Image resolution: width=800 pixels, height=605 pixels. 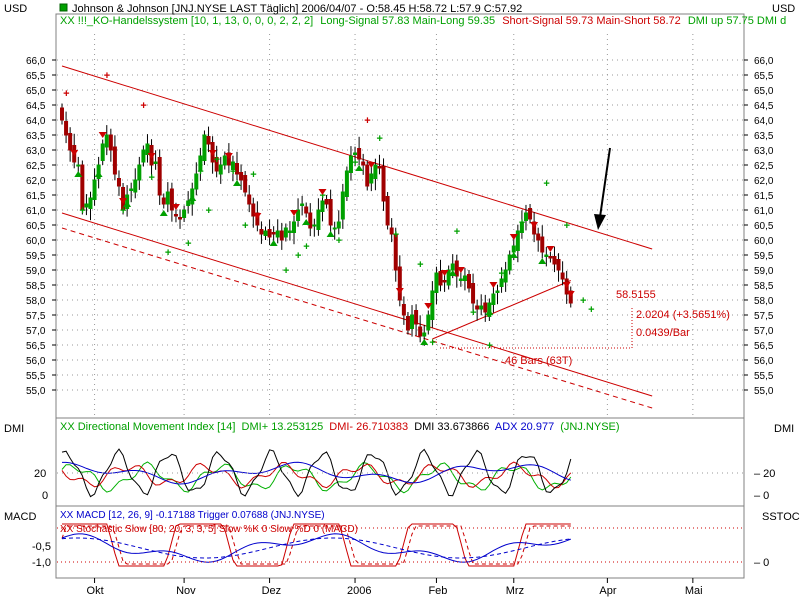 What do you see at coordinates (764, 151) in the screenshot?
I see `y-tick-label-right: 63,0` at bounding box center [764, 151].